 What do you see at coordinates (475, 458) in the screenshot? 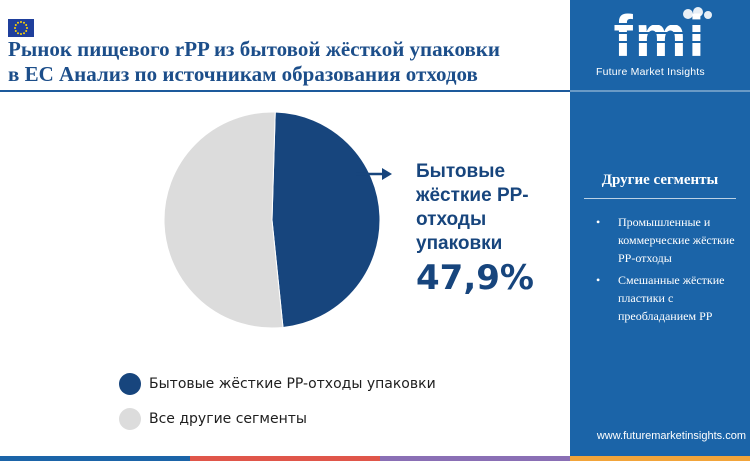
I see `bar-segment-purple` at bounding box center [475, 458].